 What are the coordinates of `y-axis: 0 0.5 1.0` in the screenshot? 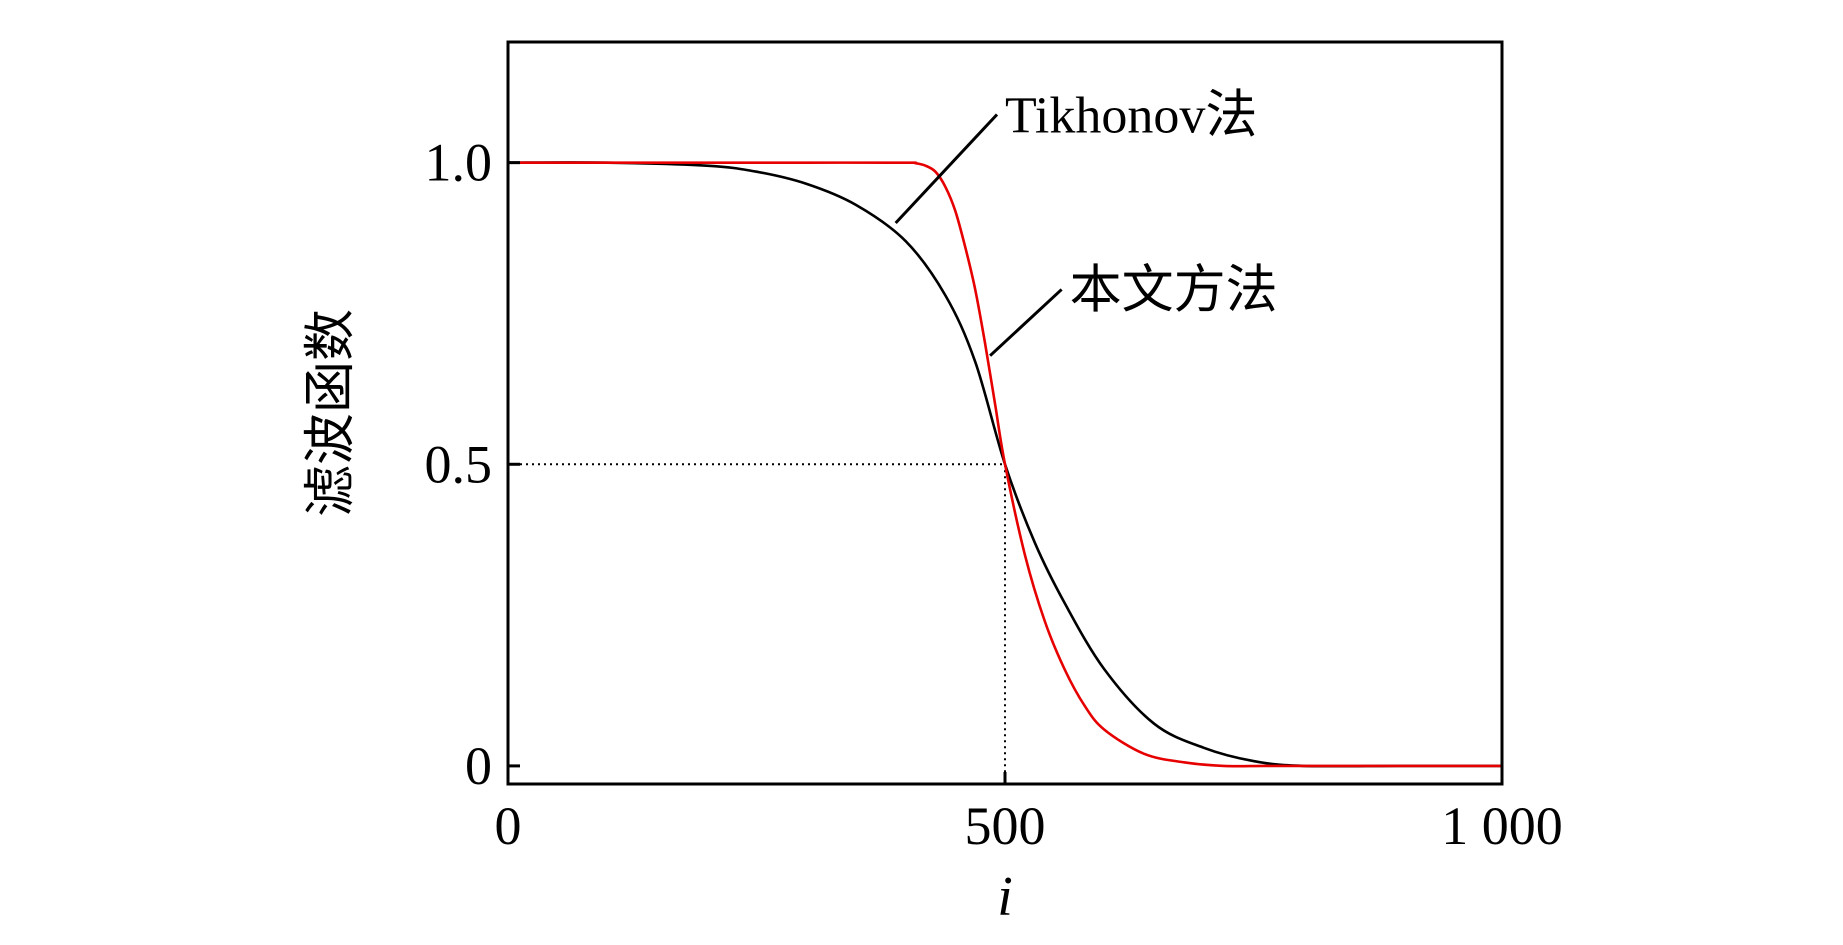 It's located at (472, 464).